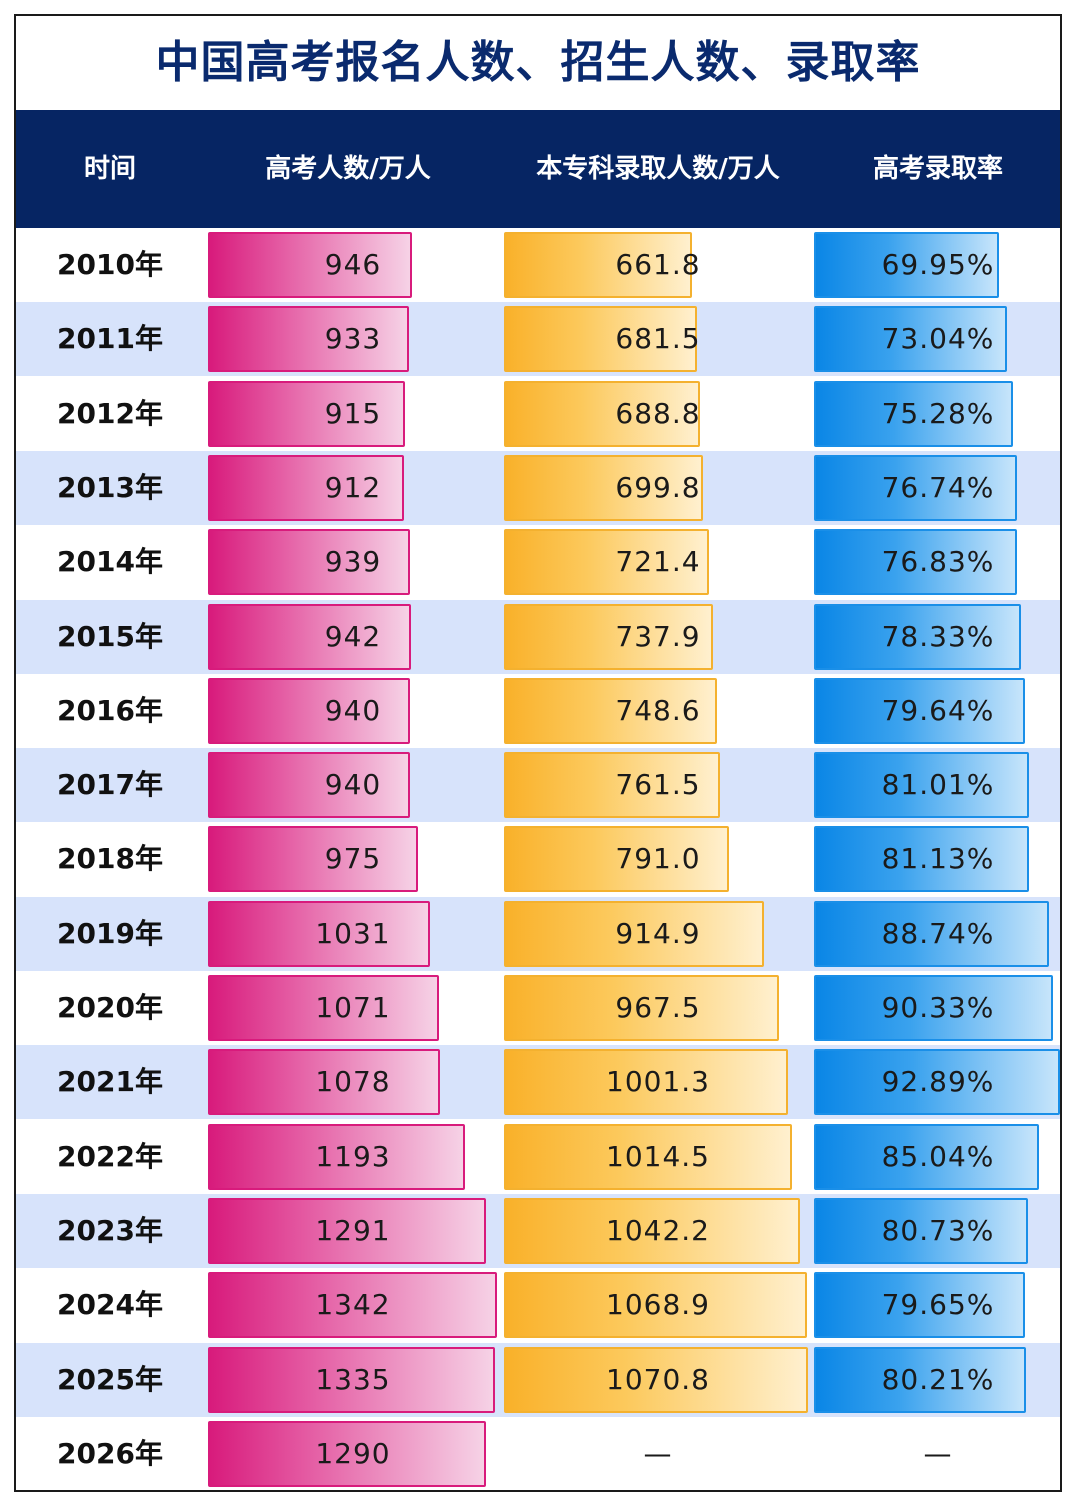 The width and height of the screenshot is (1080, 1508). Describe the element at coordinates (538, 1008) in the screenshot. I see `table-row: 2020年 1071 967.5 90.33%` at that location.